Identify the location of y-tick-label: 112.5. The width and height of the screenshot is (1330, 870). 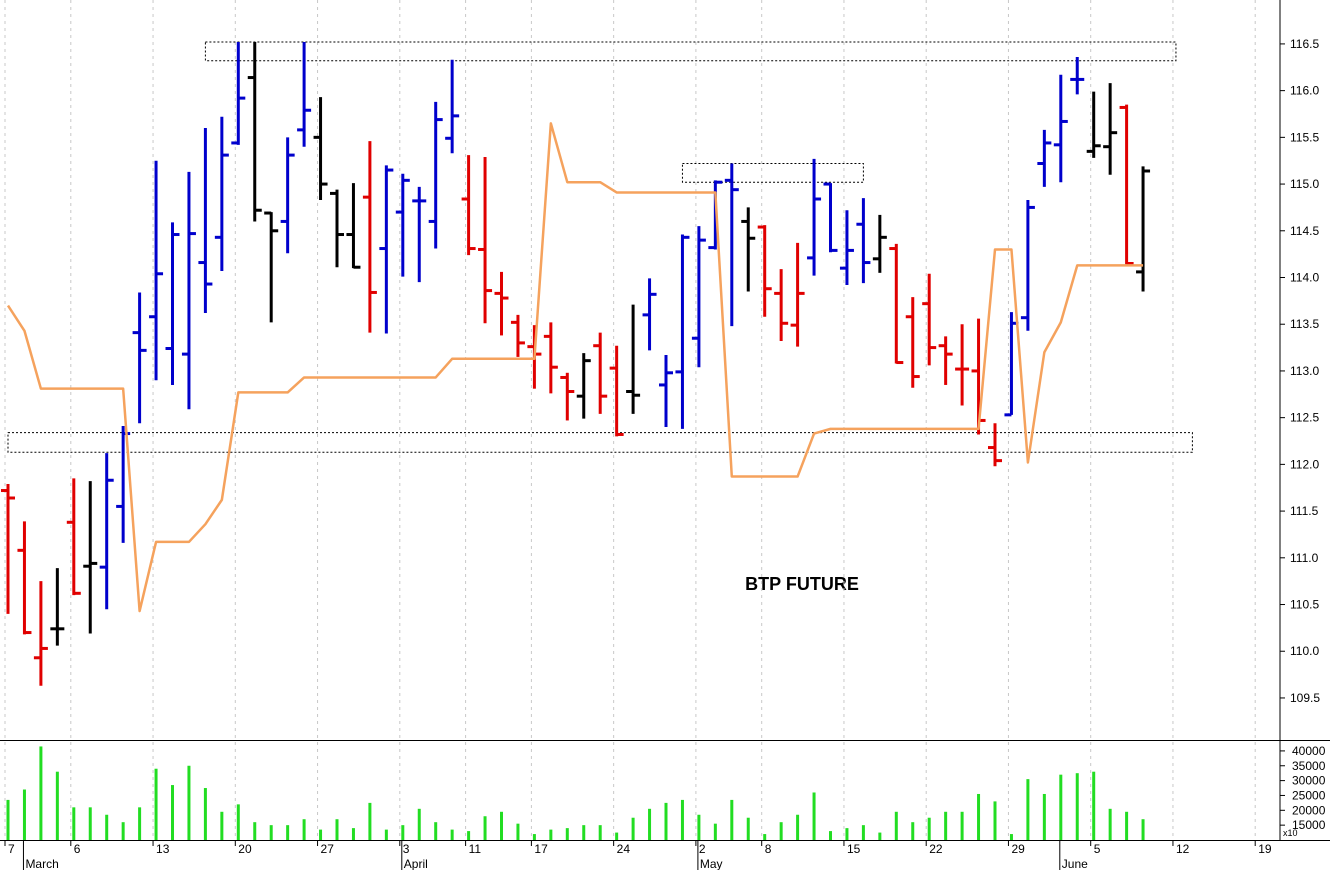
(1304, 418).